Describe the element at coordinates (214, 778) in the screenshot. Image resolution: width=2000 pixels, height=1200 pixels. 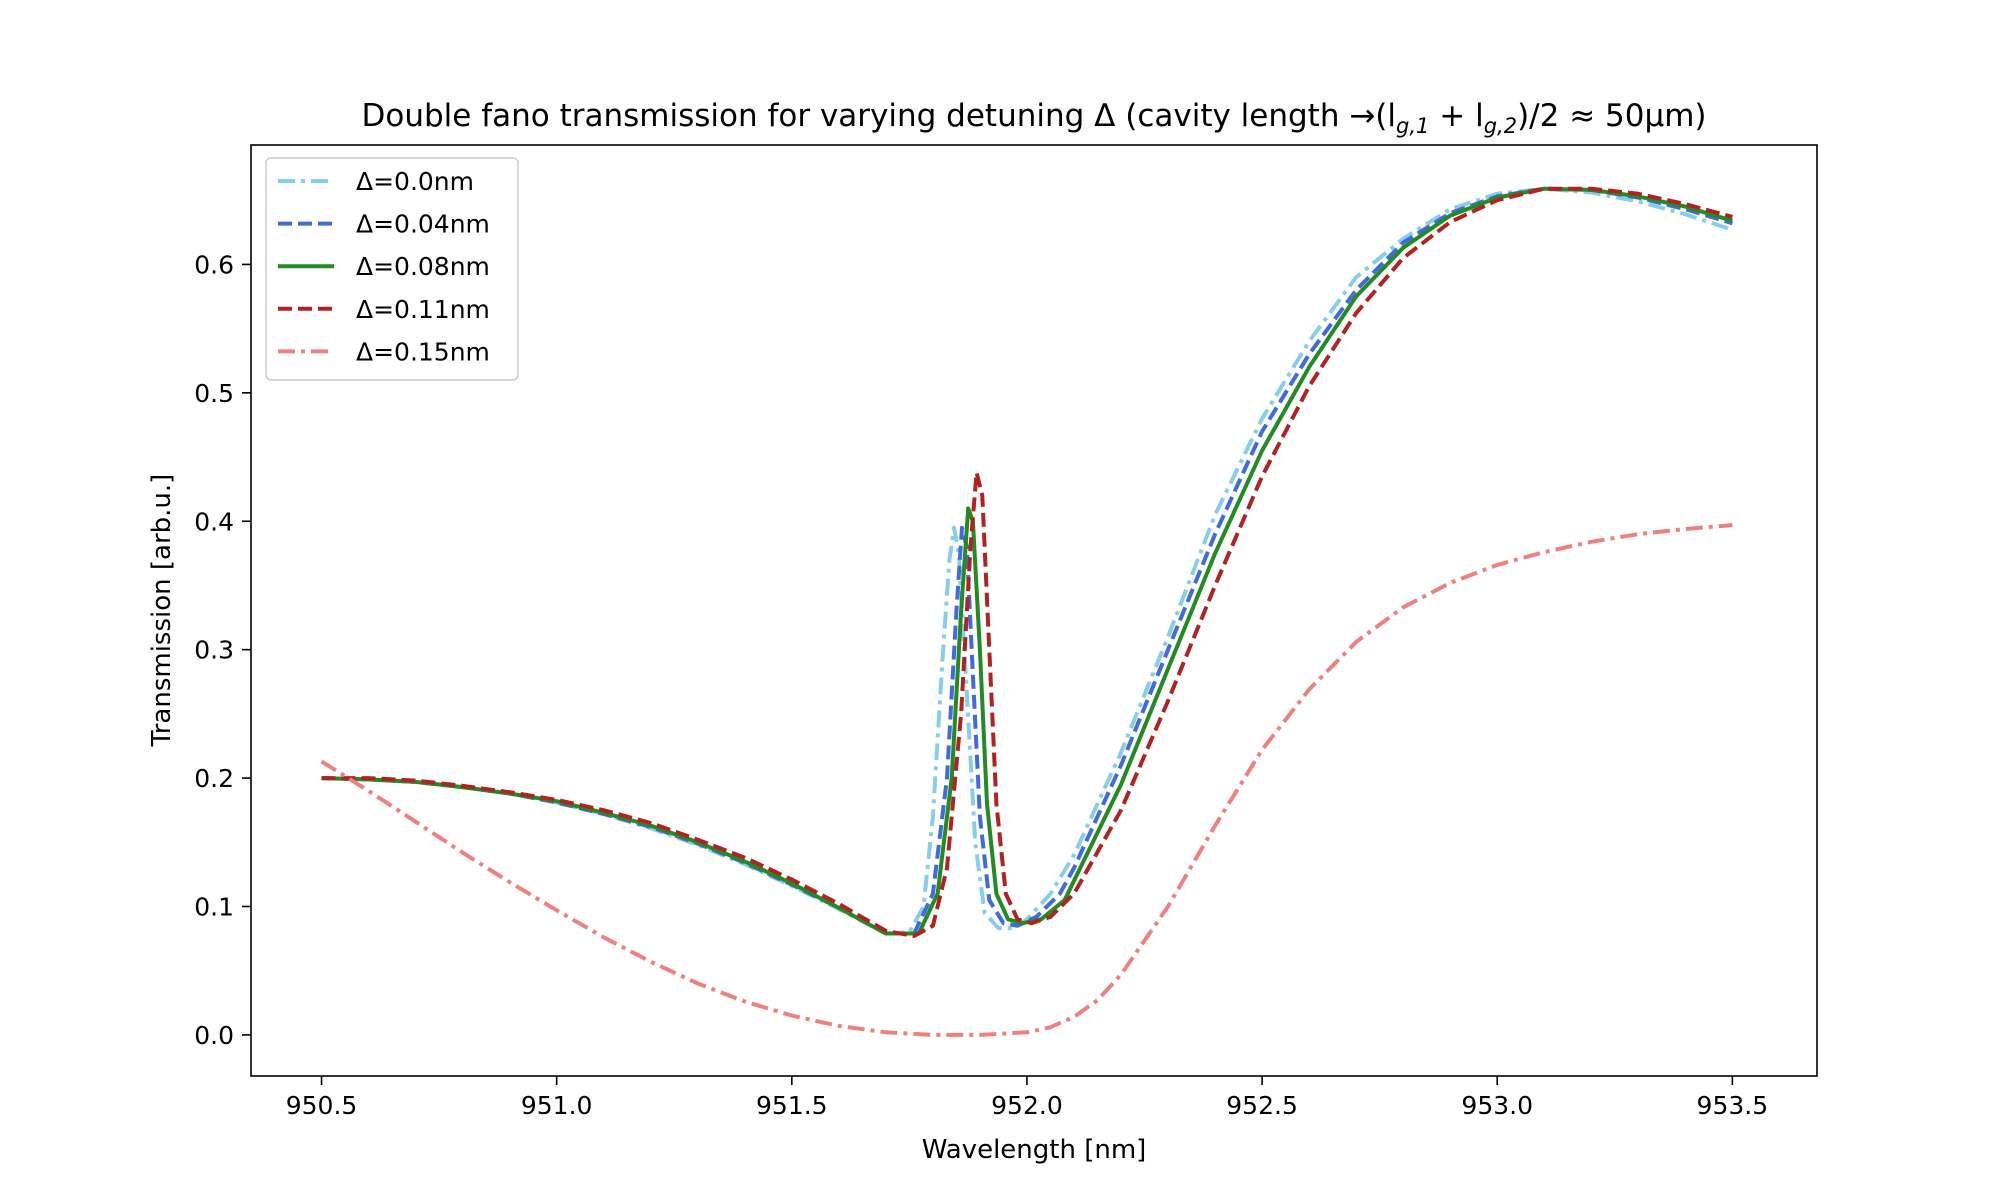
I see `y-tick-label: 0.2` at that location.